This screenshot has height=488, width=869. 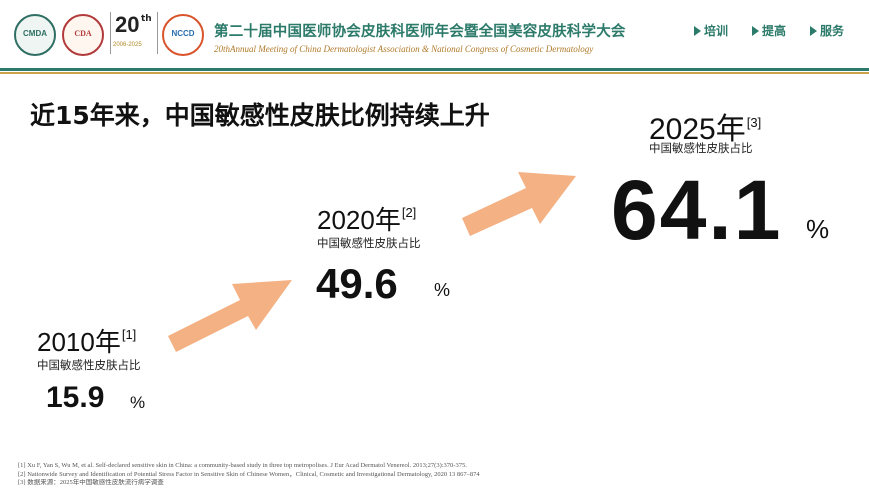 I want to click on year-2010: 2010年[1], so click(x=87, y=342).